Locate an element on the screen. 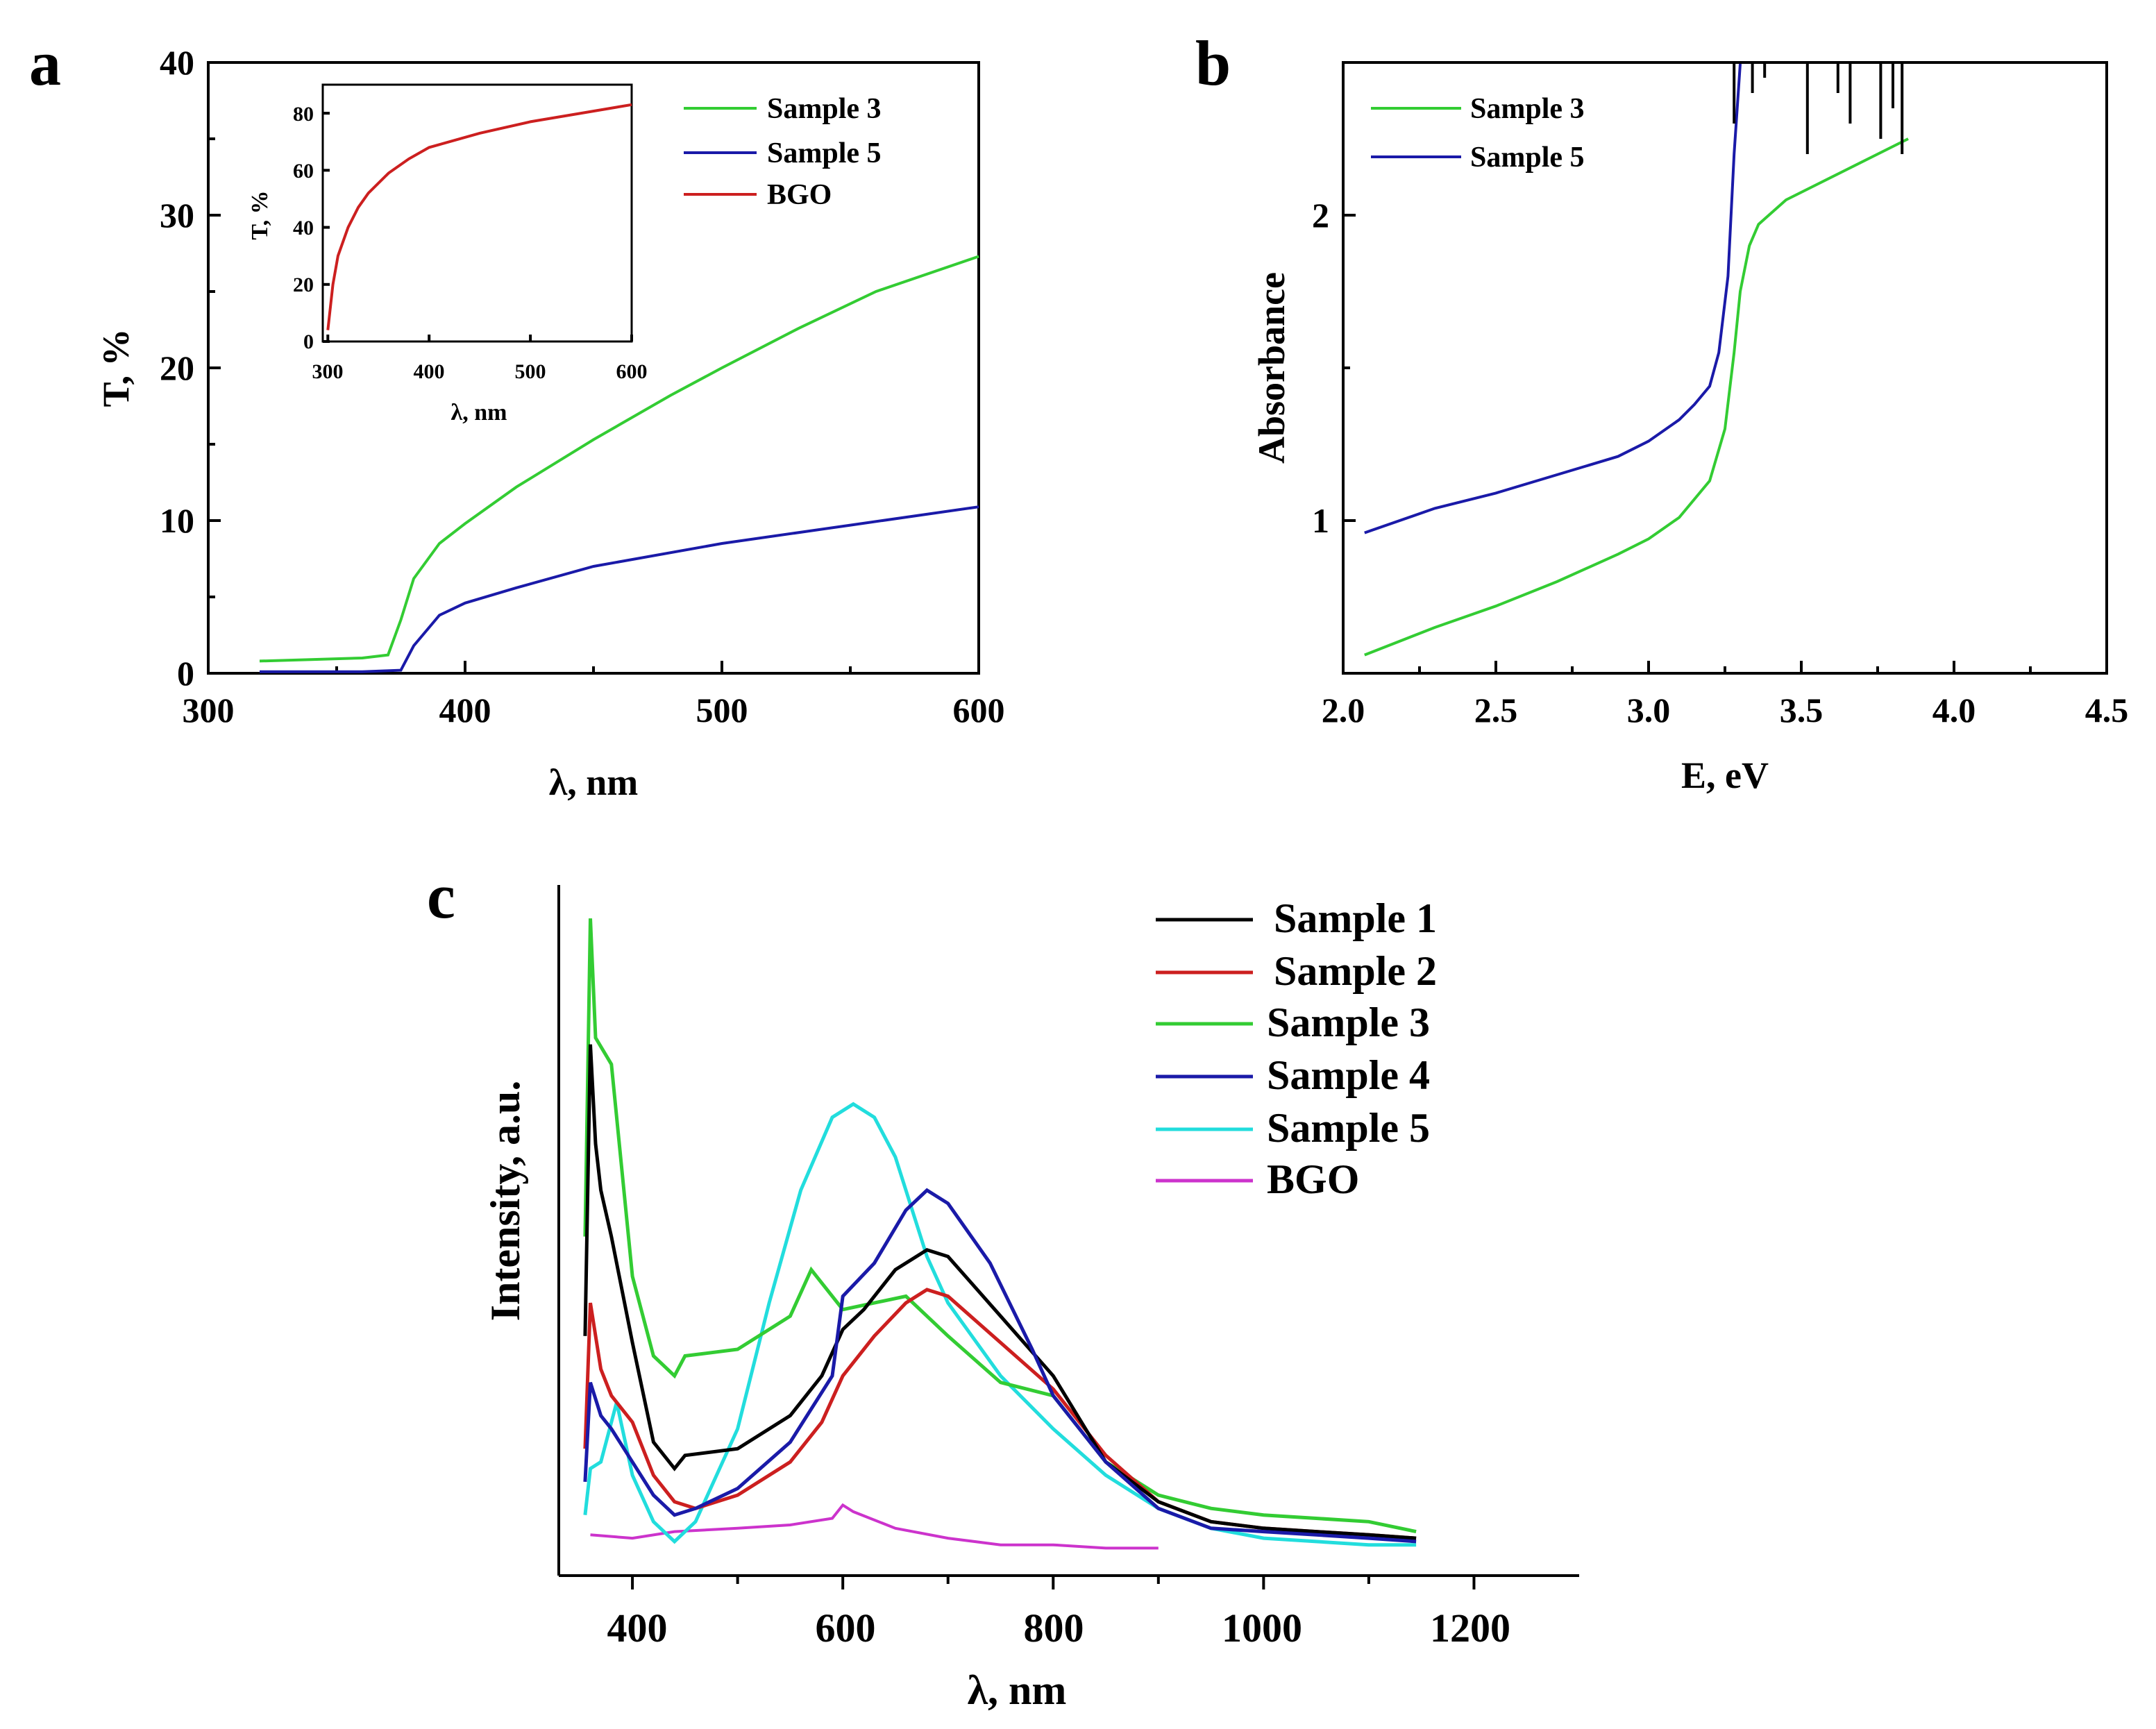 The width and height of the screenshot is (2156, 1729). panel-c-xtick: 1000 is located at coordinates (1262, 1628).